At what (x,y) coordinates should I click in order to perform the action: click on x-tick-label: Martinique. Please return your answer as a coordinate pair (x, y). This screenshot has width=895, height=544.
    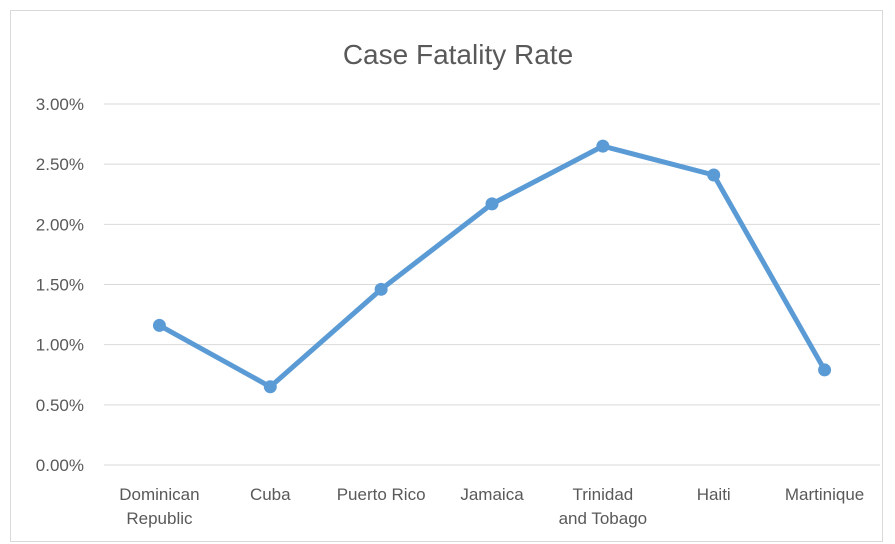
    Looking at the image, I should click on (824, 494).